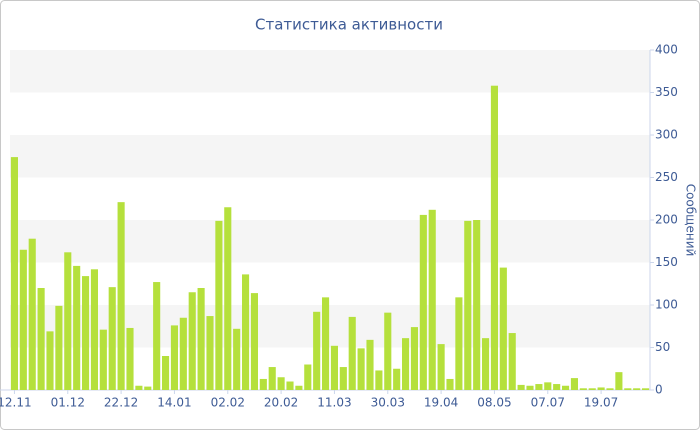 The image size is (700, 430). What do you see at coordinates (691, 220) in the screenshot?
I see `y-axis-label: Сообщений` at bounding box center [691, 220].